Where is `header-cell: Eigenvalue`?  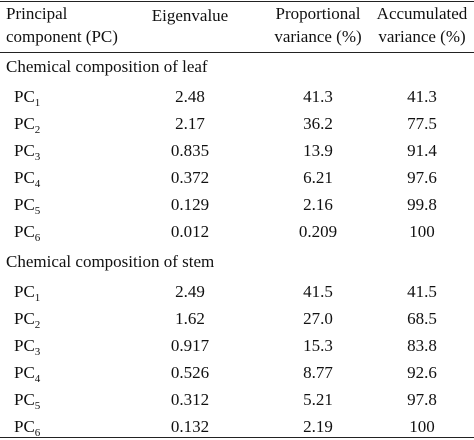 header-cell: Eigenvalue is located at coordinates (190, 15).